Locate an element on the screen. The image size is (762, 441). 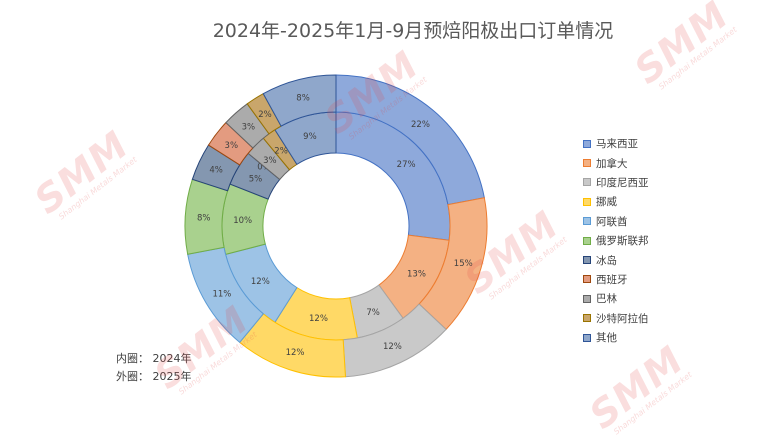
slice-label-outer-6: 8% is located at coordinates (204, 219).